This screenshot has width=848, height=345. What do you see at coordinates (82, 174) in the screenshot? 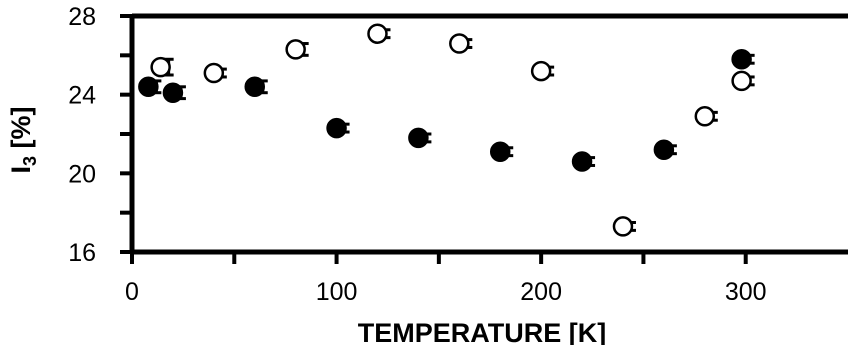
I see `y-tick-label: 20` at bounding box center [82, 174].